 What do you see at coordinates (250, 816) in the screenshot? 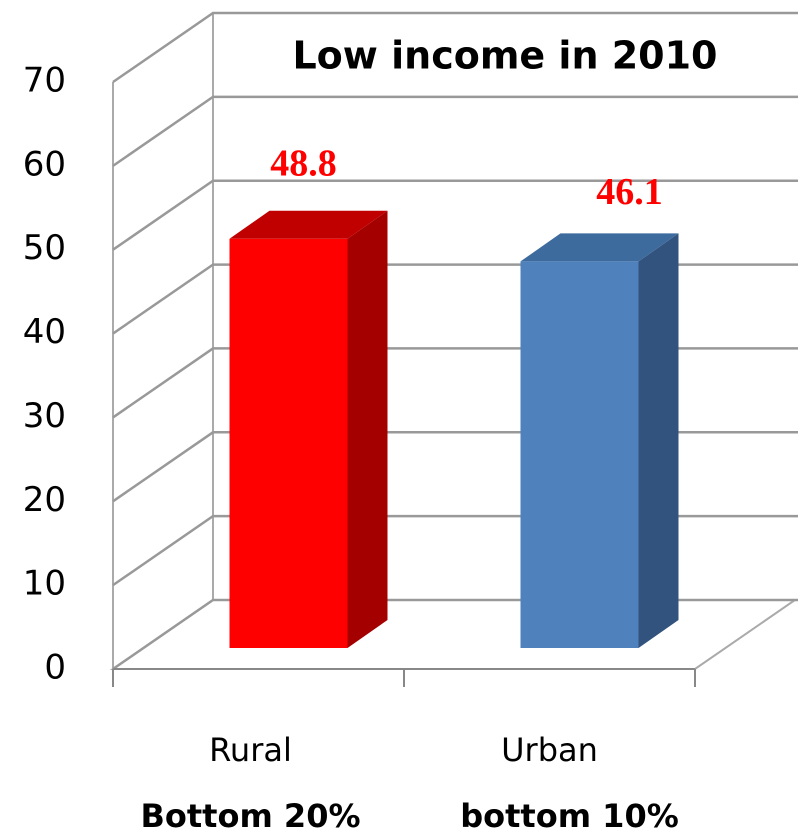
I see `x-tick-sublabel: Bottom 20%` at bounding box center [250, 816].